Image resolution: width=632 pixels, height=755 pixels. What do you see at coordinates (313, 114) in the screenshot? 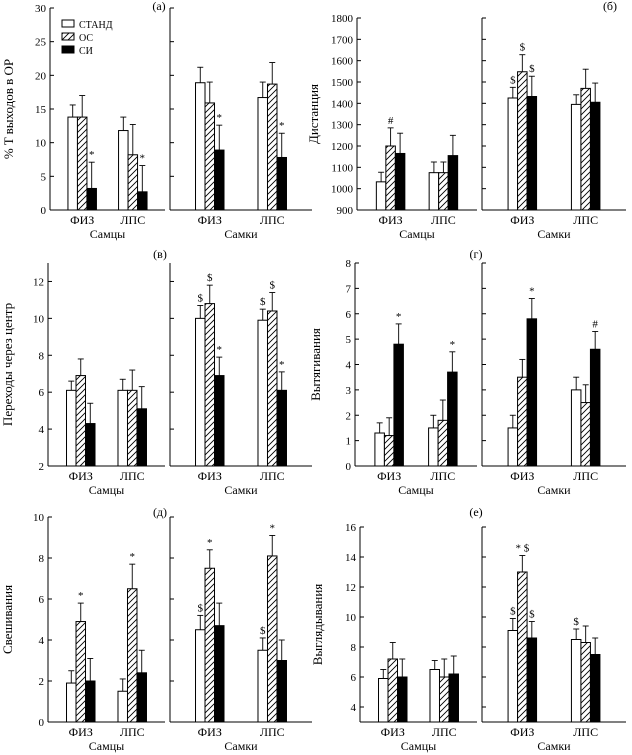
I see `y-axis-title: Дистанция` at bounding box center [313, 114].